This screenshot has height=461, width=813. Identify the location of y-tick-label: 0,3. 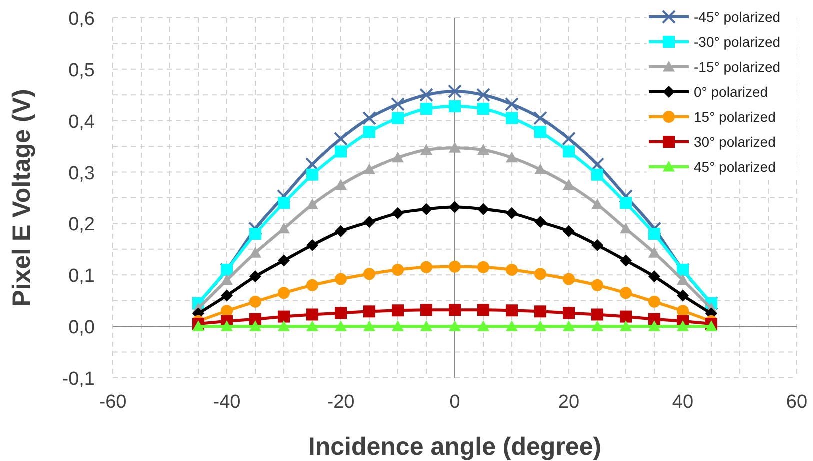
(81, 173).